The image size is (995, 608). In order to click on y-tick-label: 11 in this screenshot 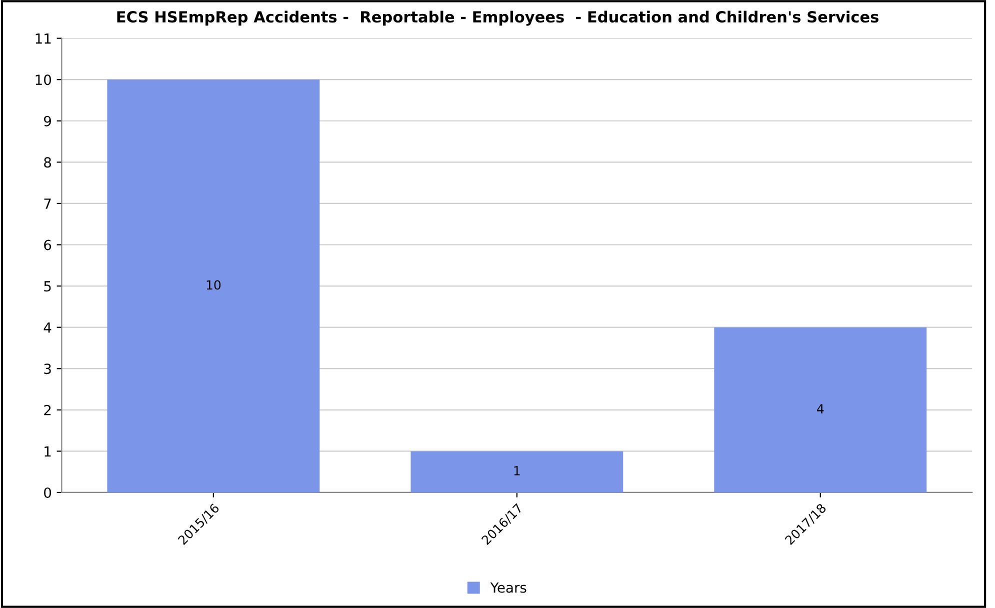, I will do `click(43, 38)`.